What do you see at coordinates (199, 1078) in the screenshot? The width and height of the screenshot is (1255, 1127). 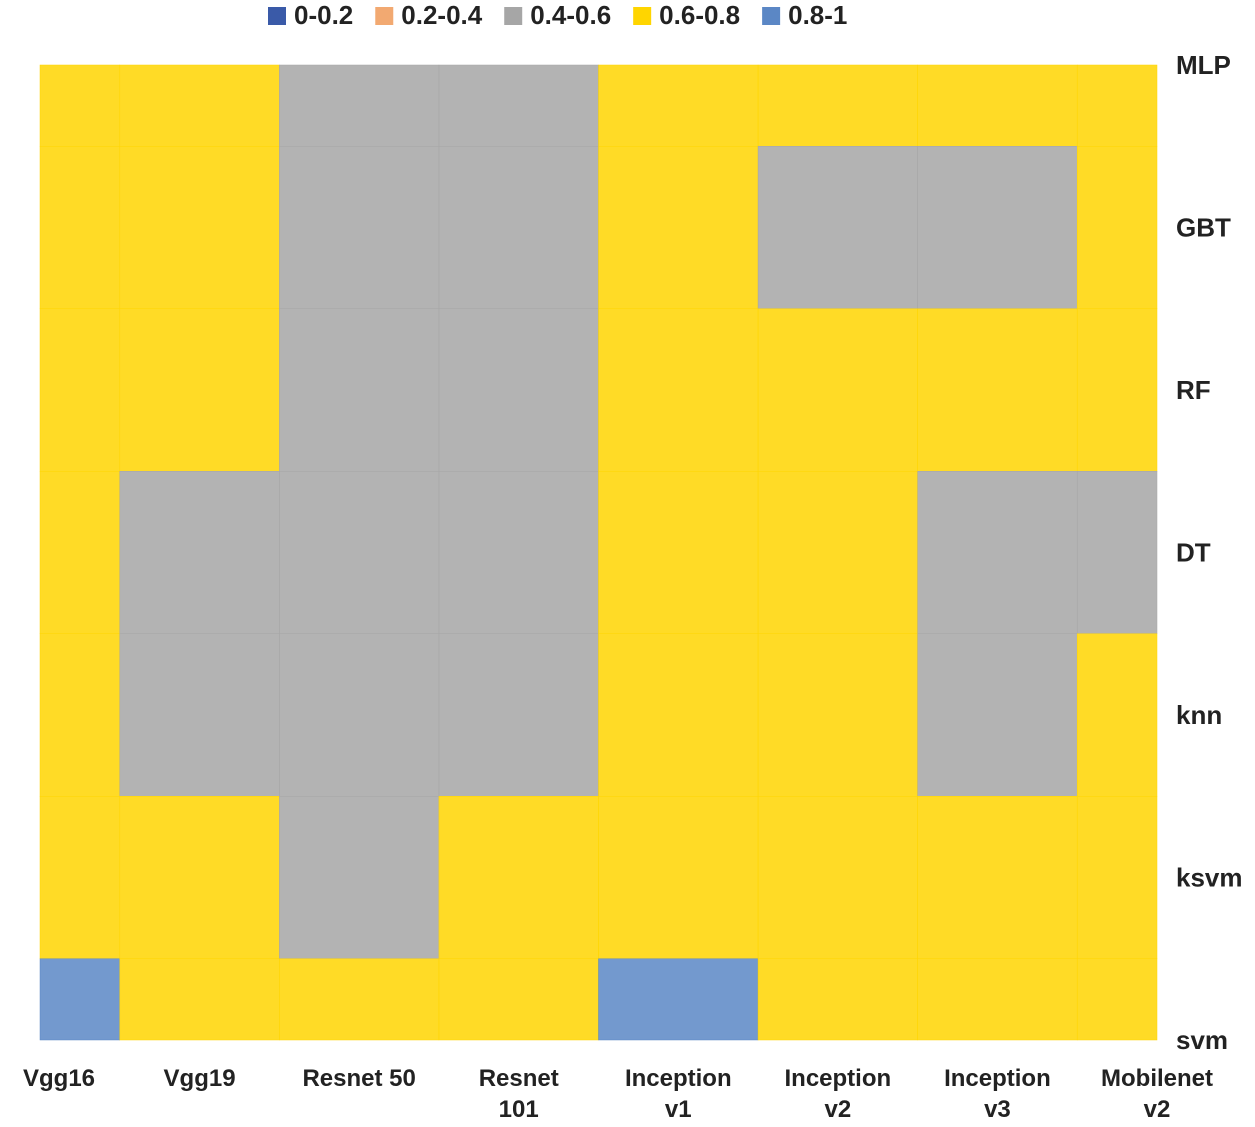 I see `x-tick-label: Vgg19` at bounding box center [199, 1078].